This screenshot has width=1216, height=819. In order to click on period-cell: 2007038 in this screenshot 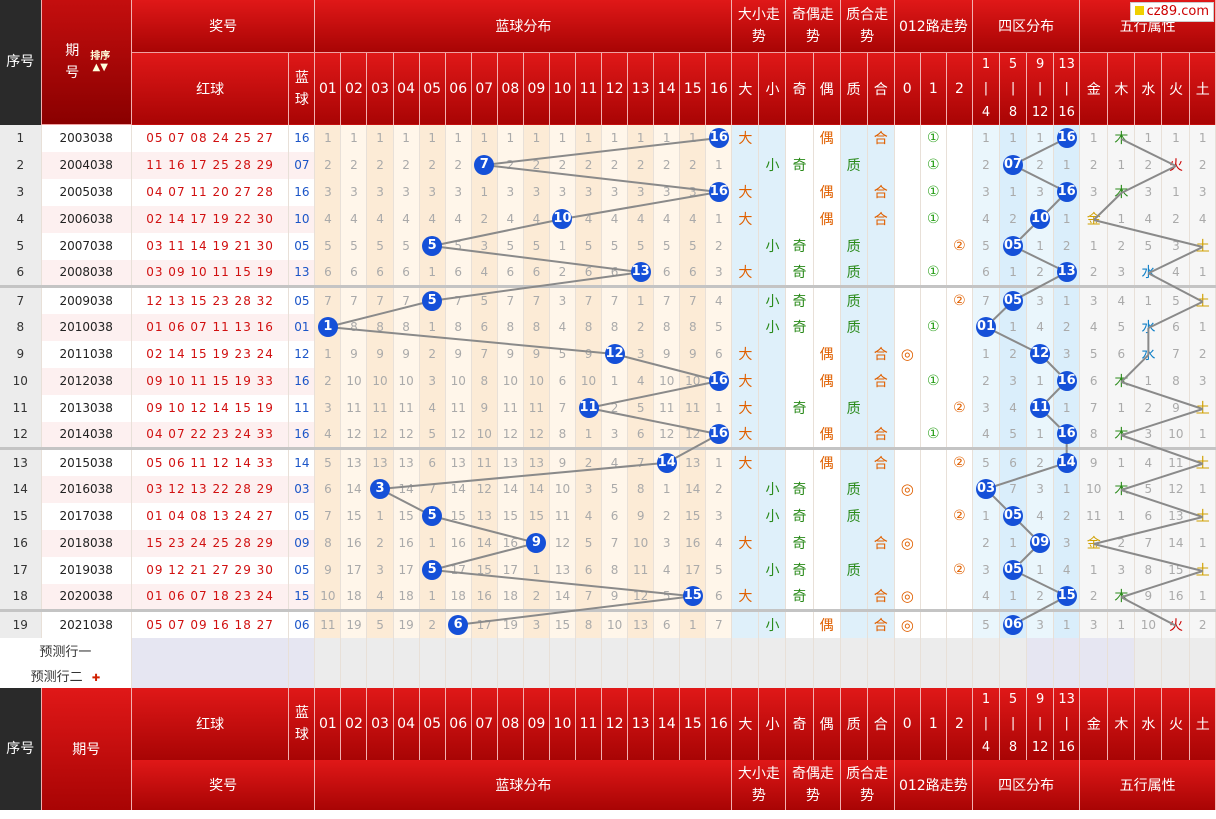, I will do `click(86, 246)`.